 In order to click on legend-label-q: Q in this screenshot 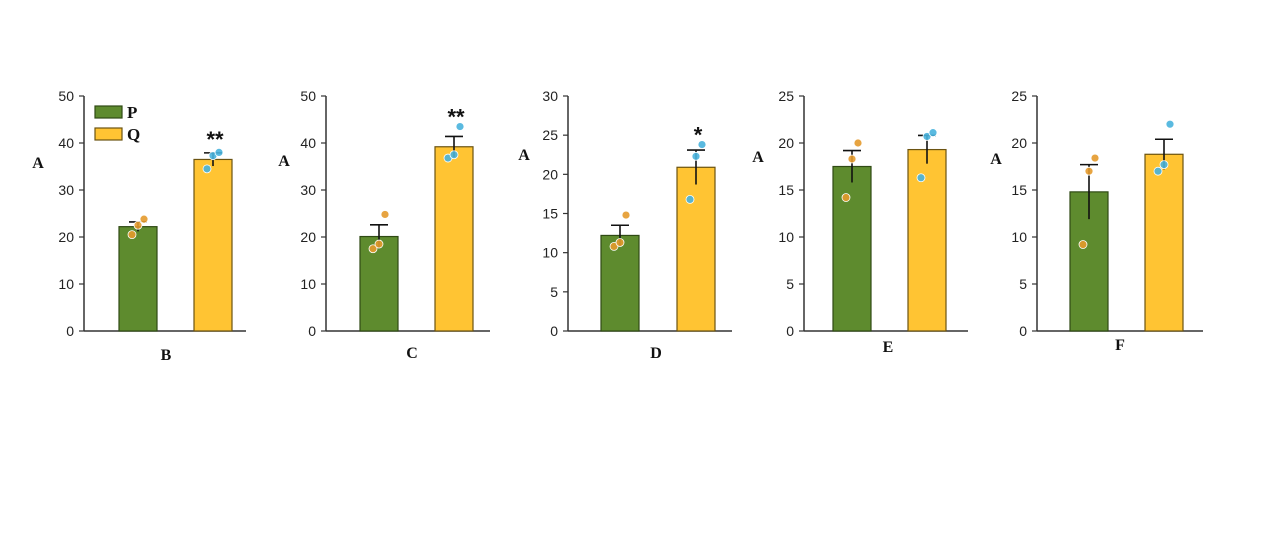, I will do `click(133, 134)`.